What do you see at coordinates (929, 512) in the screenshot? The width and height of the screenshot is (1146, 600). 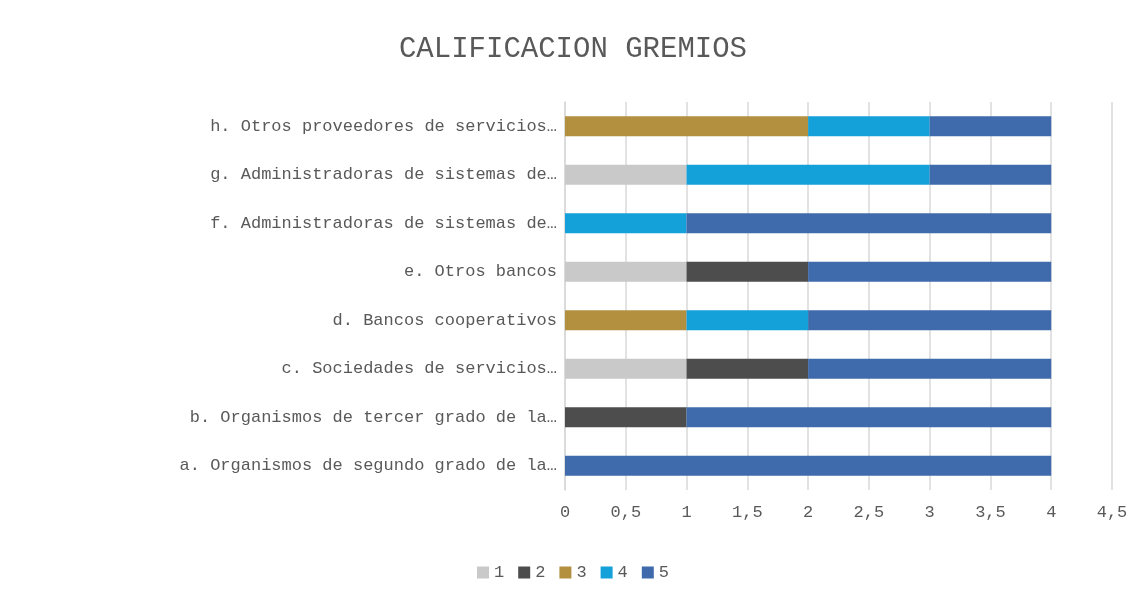 I see `x-tick-label: 3` at bounding box center [929, 512].